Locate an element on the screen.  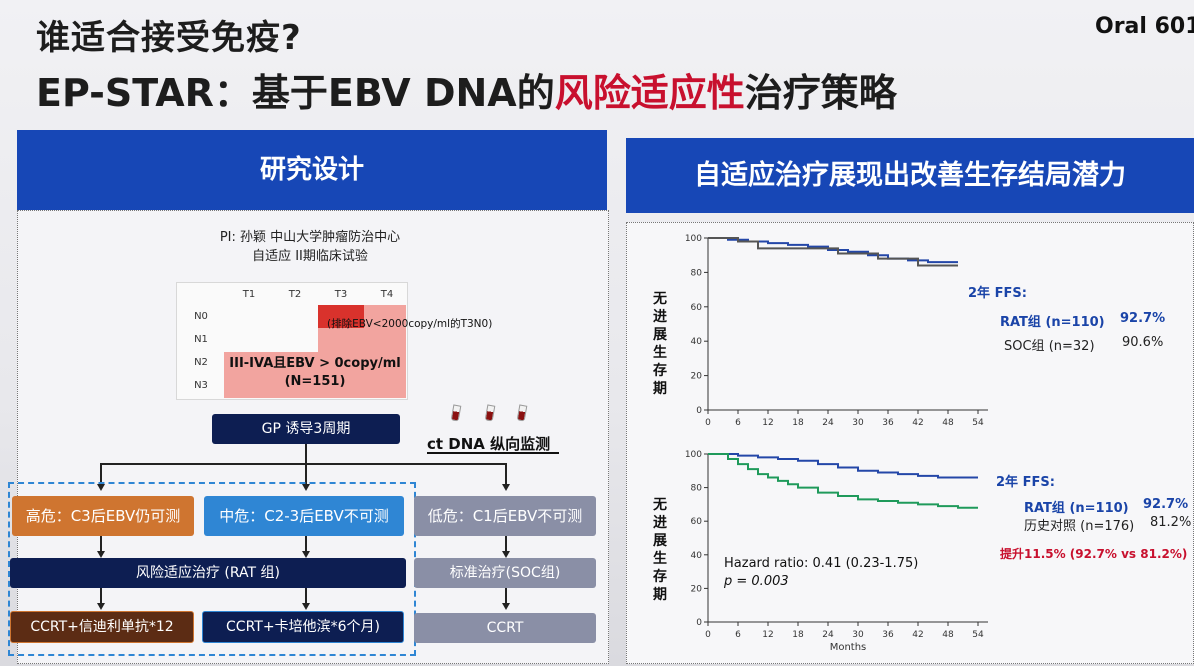
grid-col-t4: T4 is located at coordinates (387, 294).